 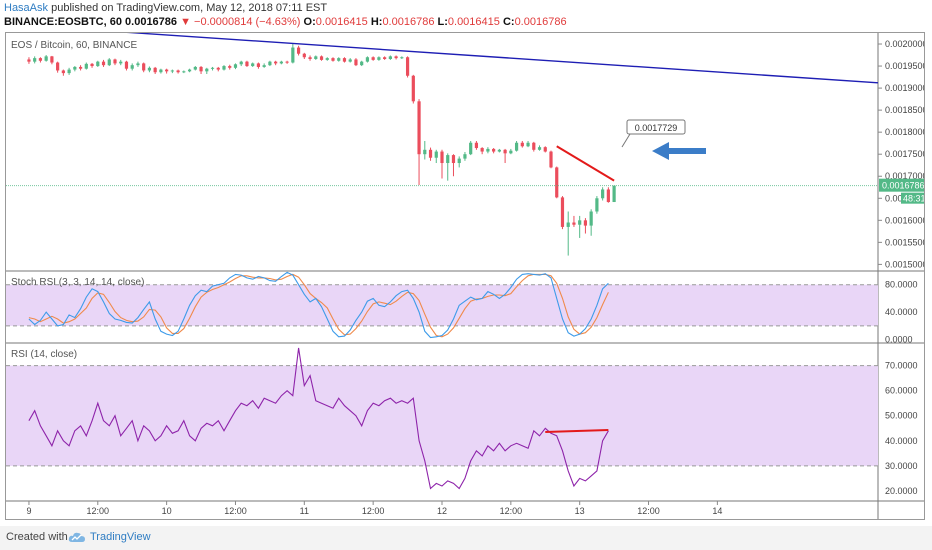 I want to click on price-axis-label: 0.0019500, so click(x=904, y=66).